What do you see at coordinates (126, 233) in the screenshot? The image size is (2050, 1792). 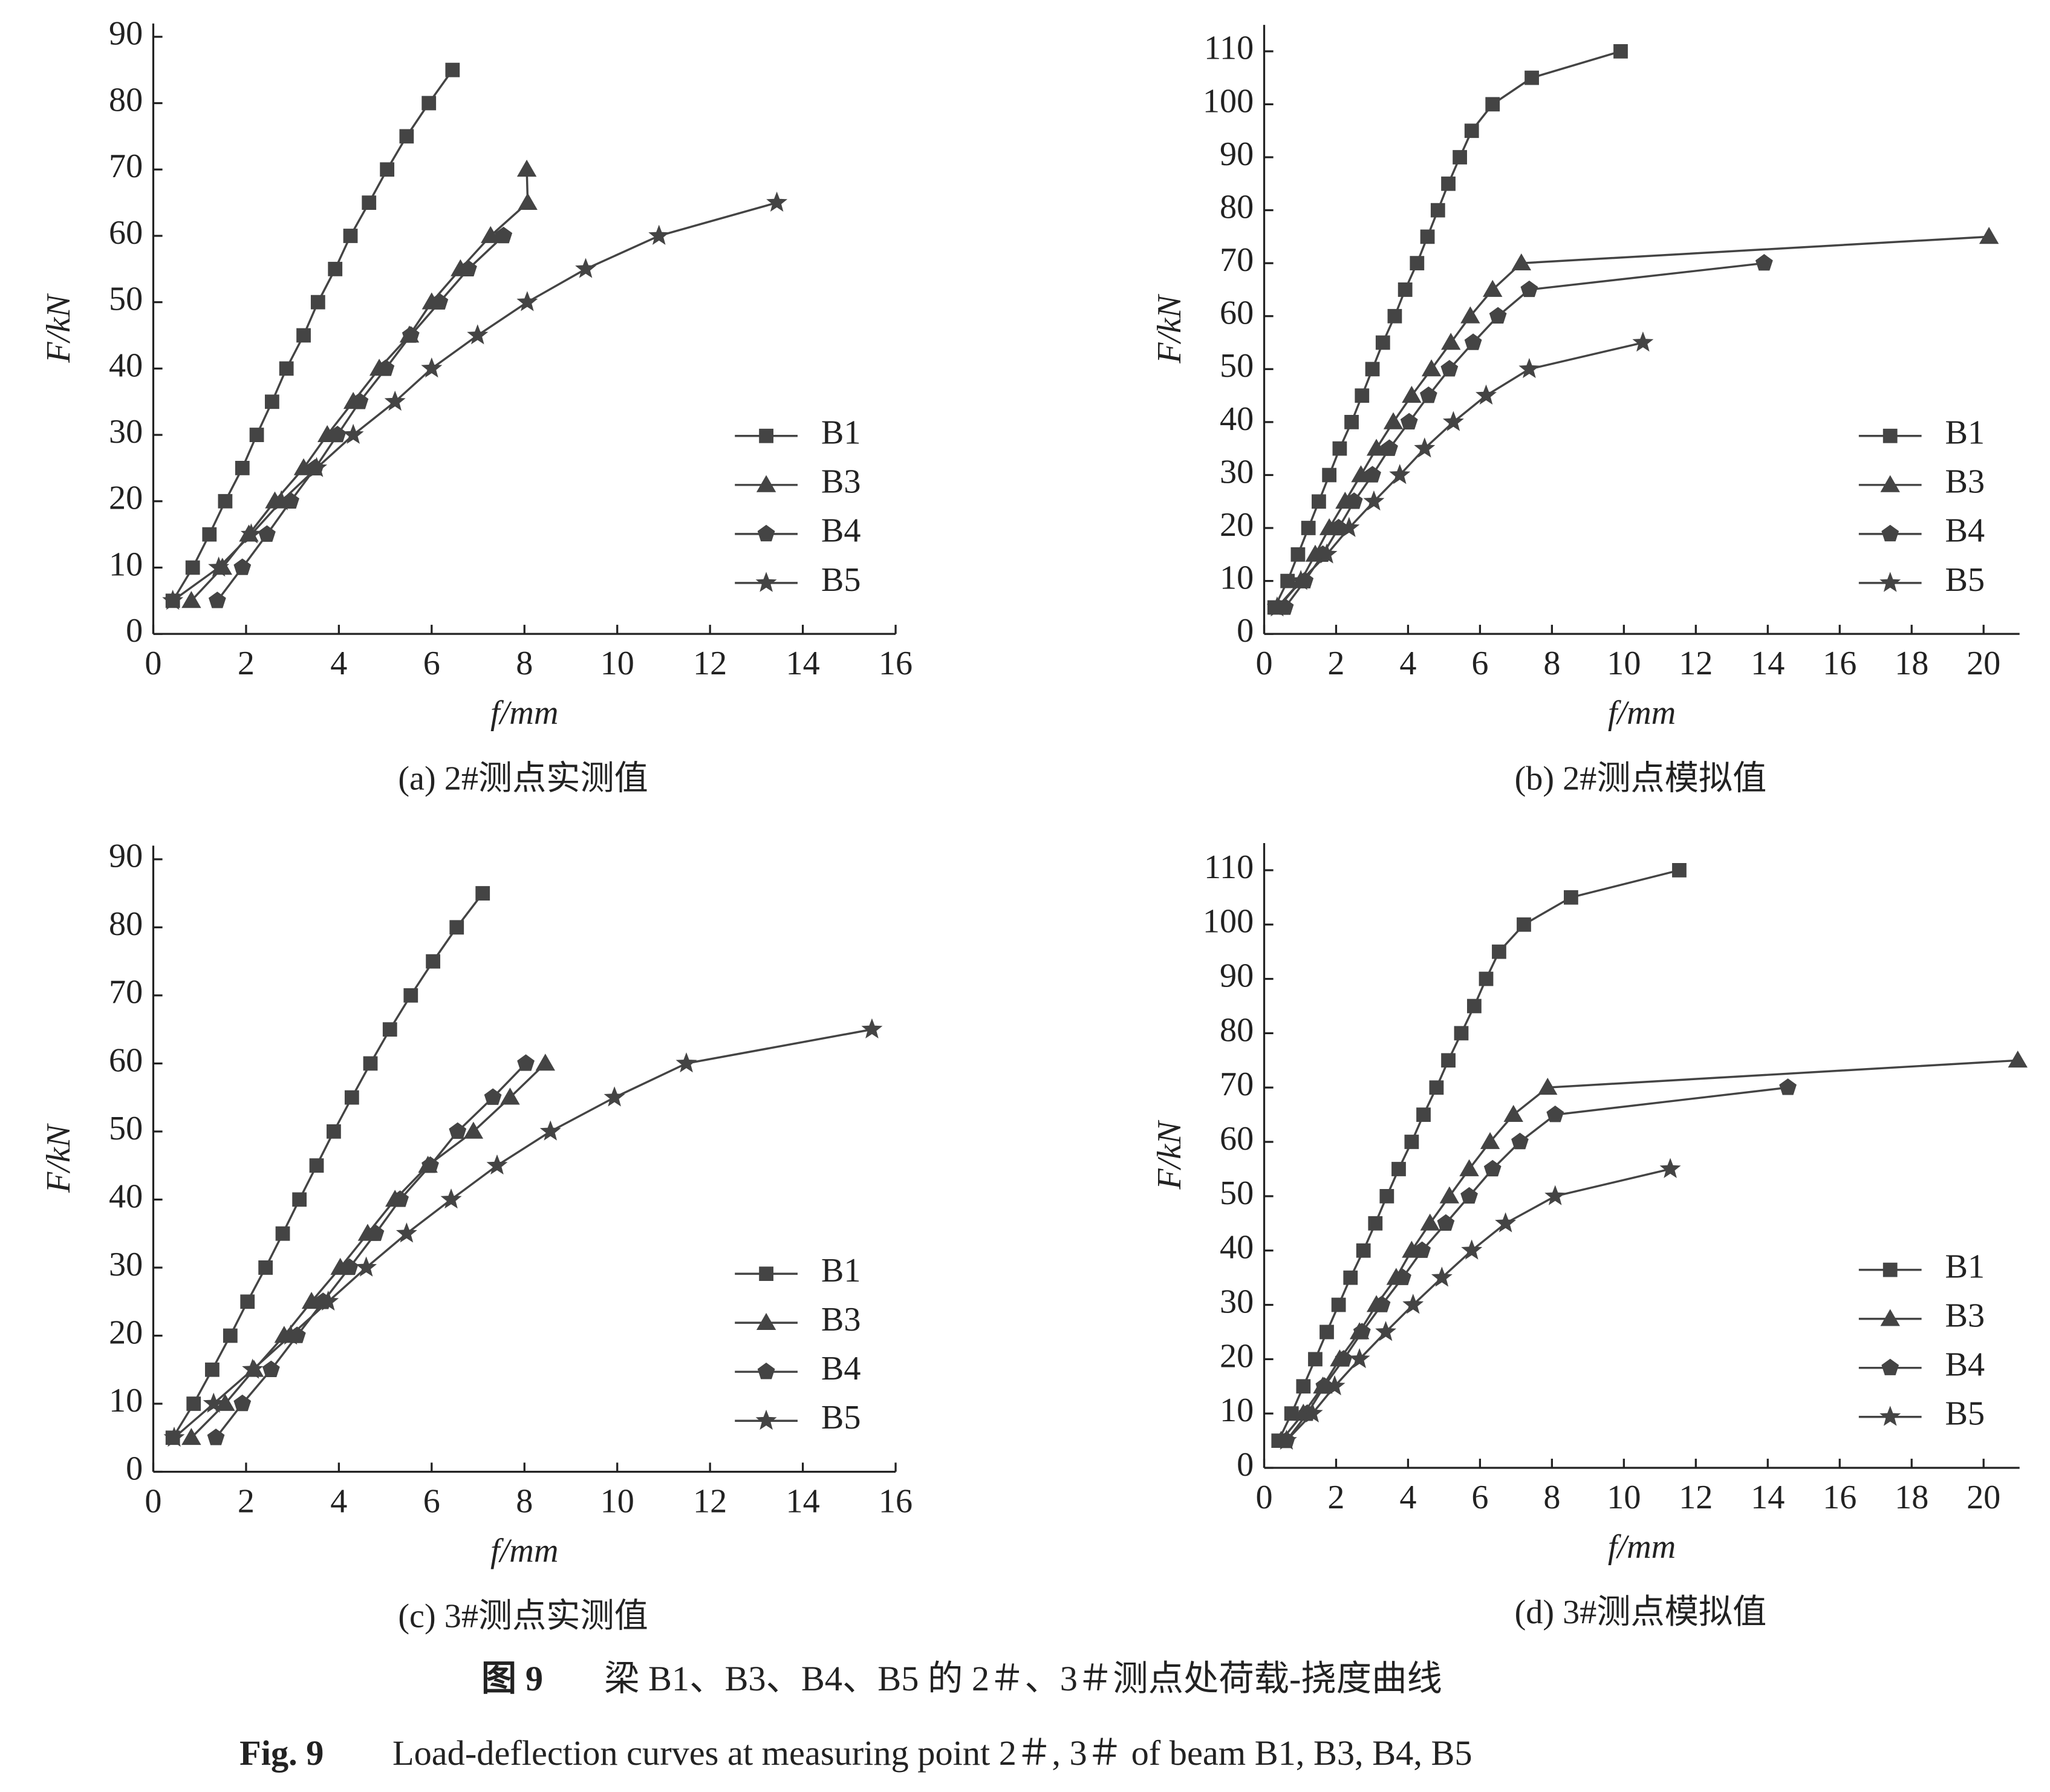 I see `y-tick-label: 60` at bounding box center [126, 233].